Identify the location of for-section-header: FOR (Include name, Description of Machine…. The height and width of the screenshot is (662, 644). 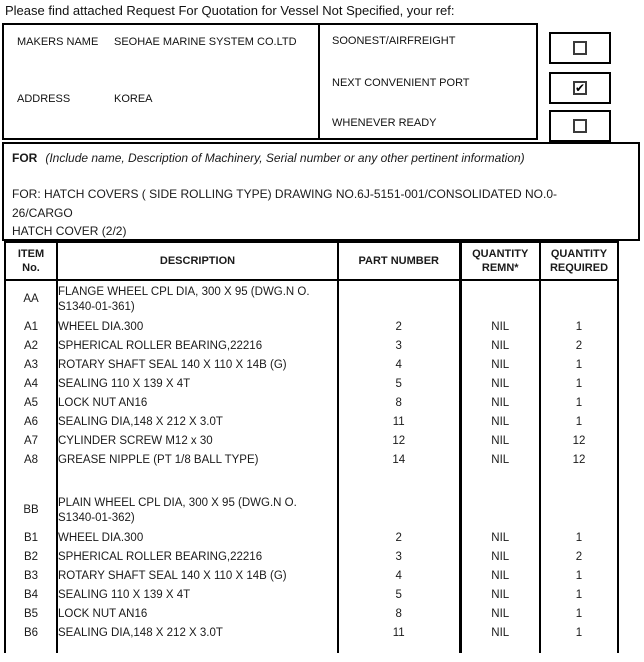
(268, 158).